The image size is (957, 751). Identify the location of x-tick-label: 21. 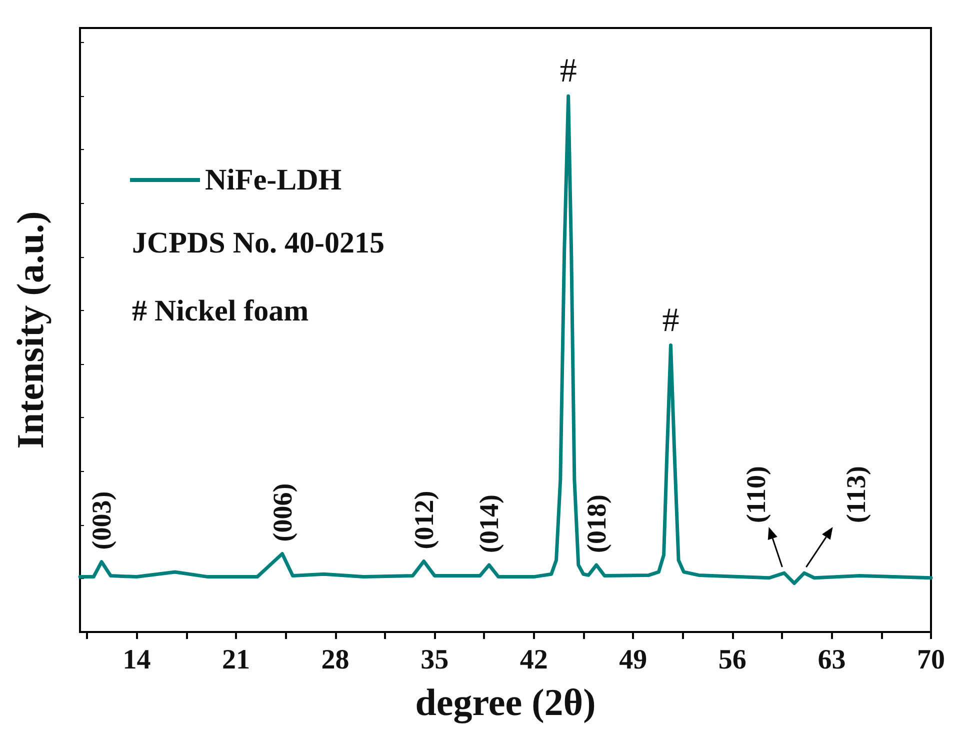
(236, 660).